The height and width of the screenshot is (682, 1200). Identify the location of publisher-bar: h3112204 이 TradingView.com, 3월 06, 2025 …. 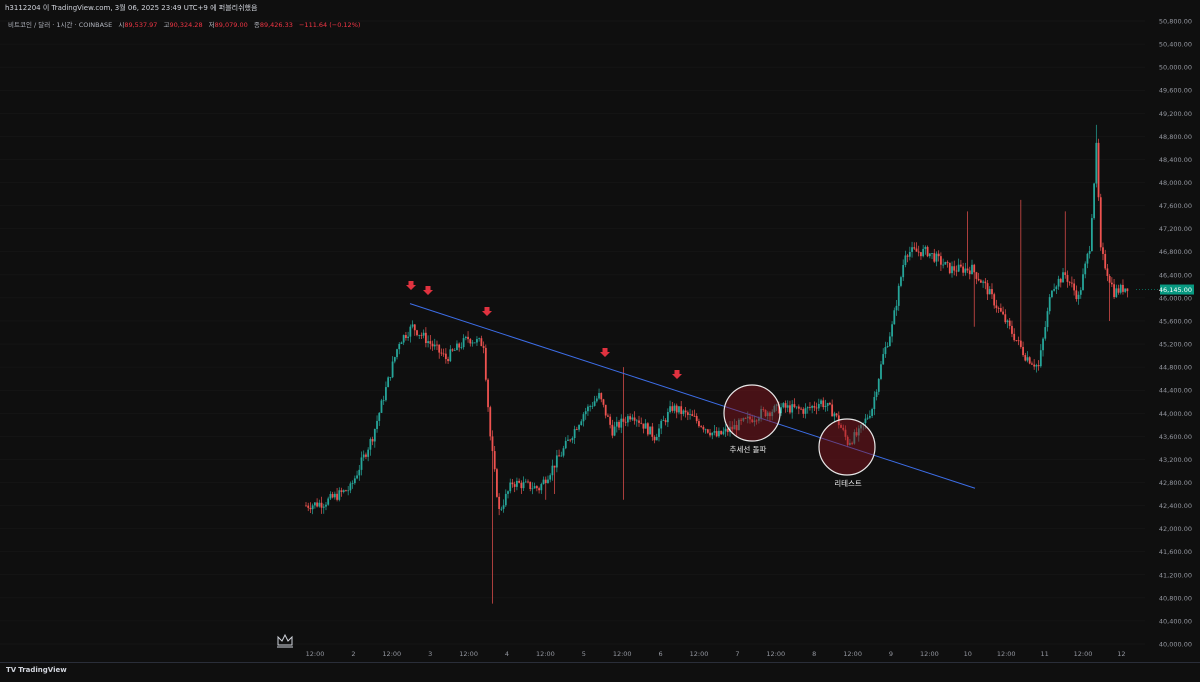
(600, 7).